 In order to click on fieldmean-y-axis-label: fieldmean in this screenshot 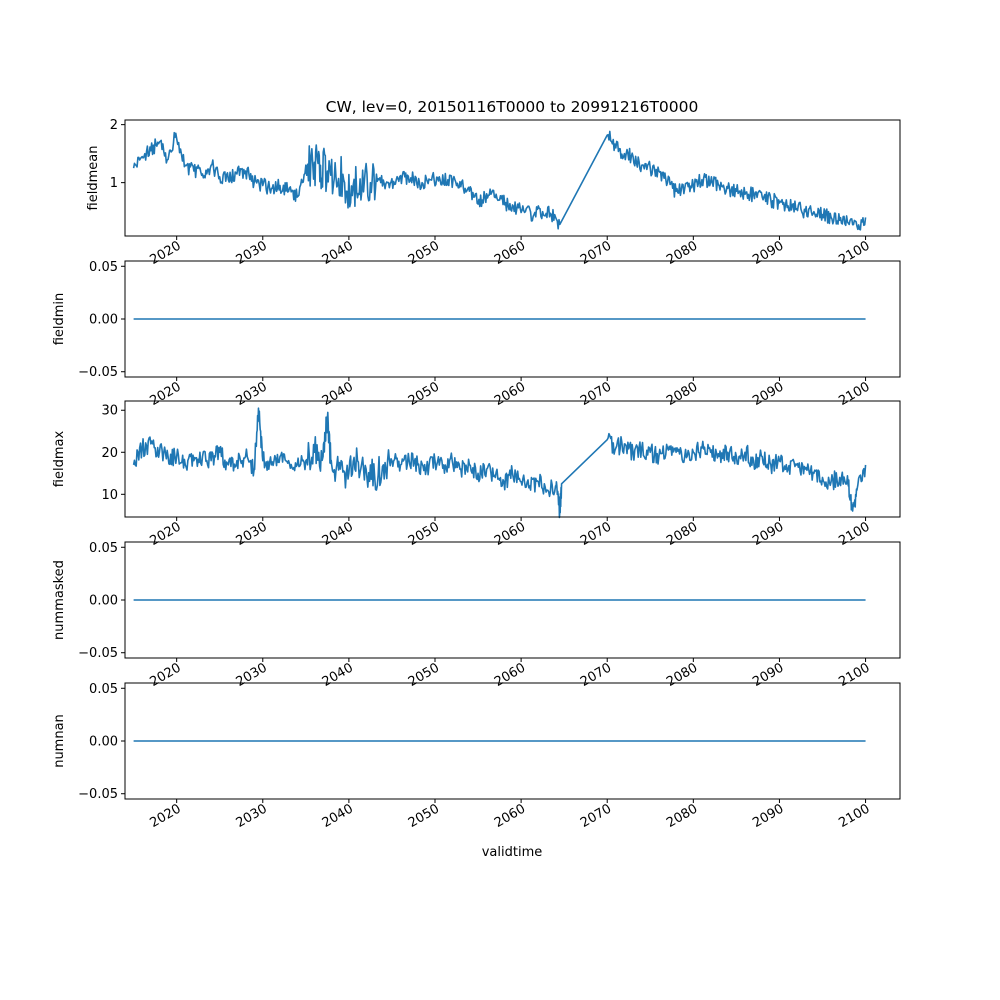, I will do `click(93, 178)`.